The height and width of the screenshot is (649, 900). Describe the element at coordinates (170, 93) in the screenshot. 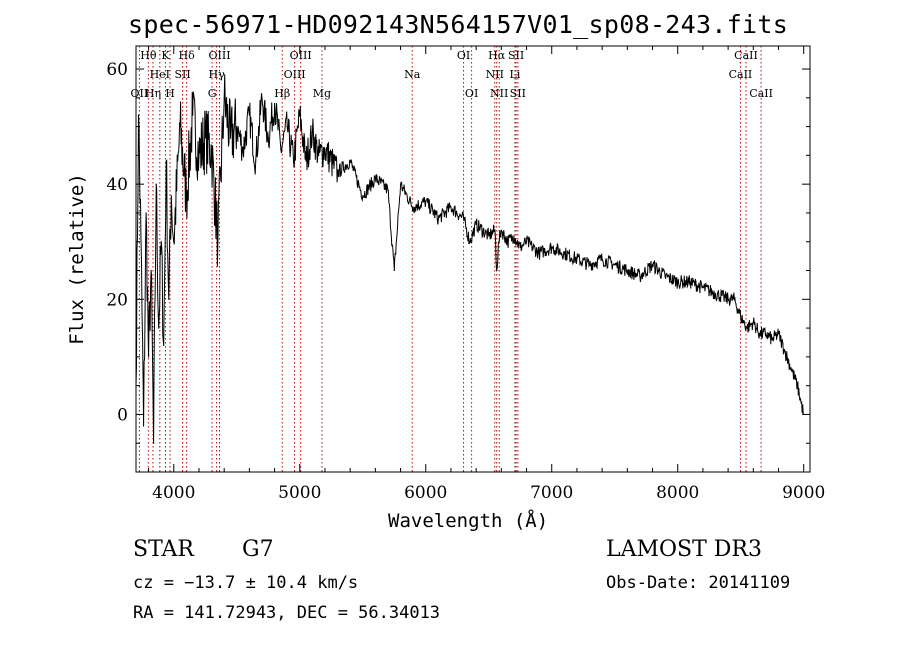

I see `line-label: H` at that location.